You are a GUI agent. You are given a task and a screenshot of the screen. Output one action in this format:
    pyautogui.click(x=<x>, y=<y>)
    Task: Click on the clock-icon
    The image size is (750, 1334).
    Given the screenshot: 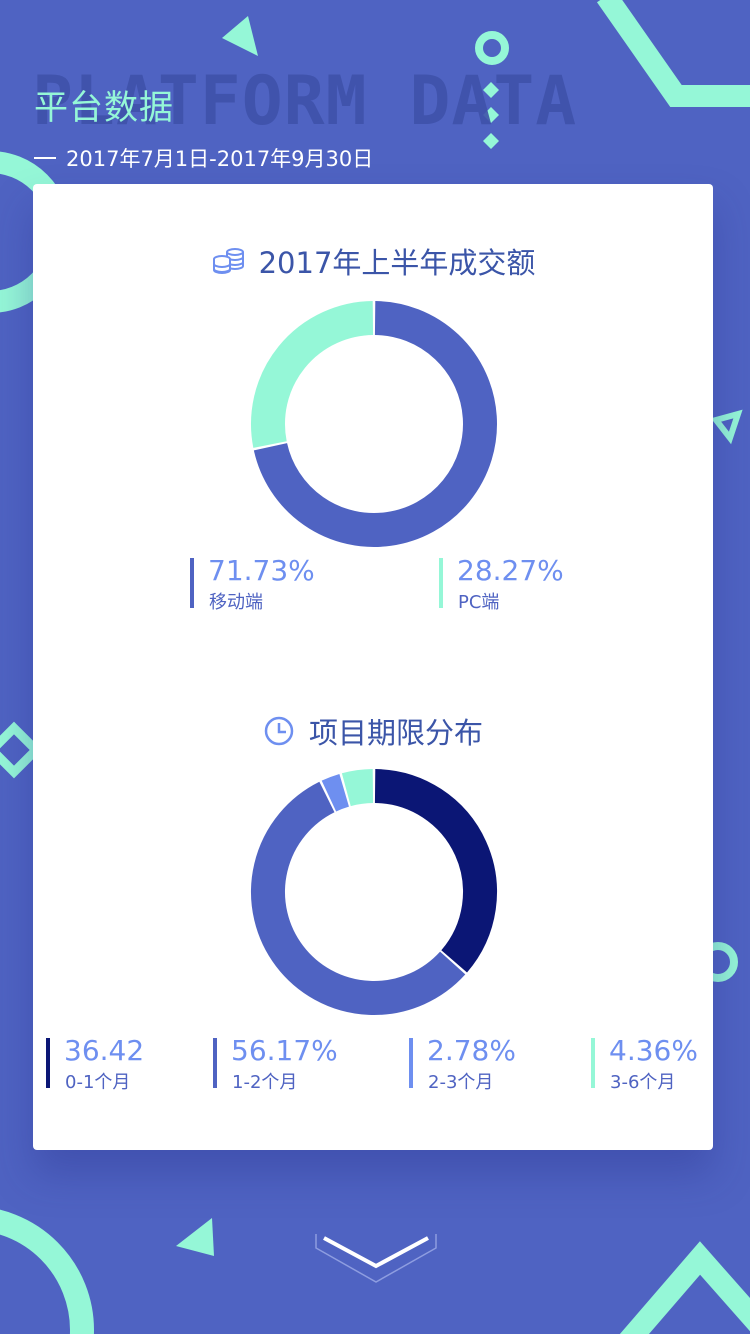 What is the action you would take?
    pyautogui.click(x=279, y=731)
    